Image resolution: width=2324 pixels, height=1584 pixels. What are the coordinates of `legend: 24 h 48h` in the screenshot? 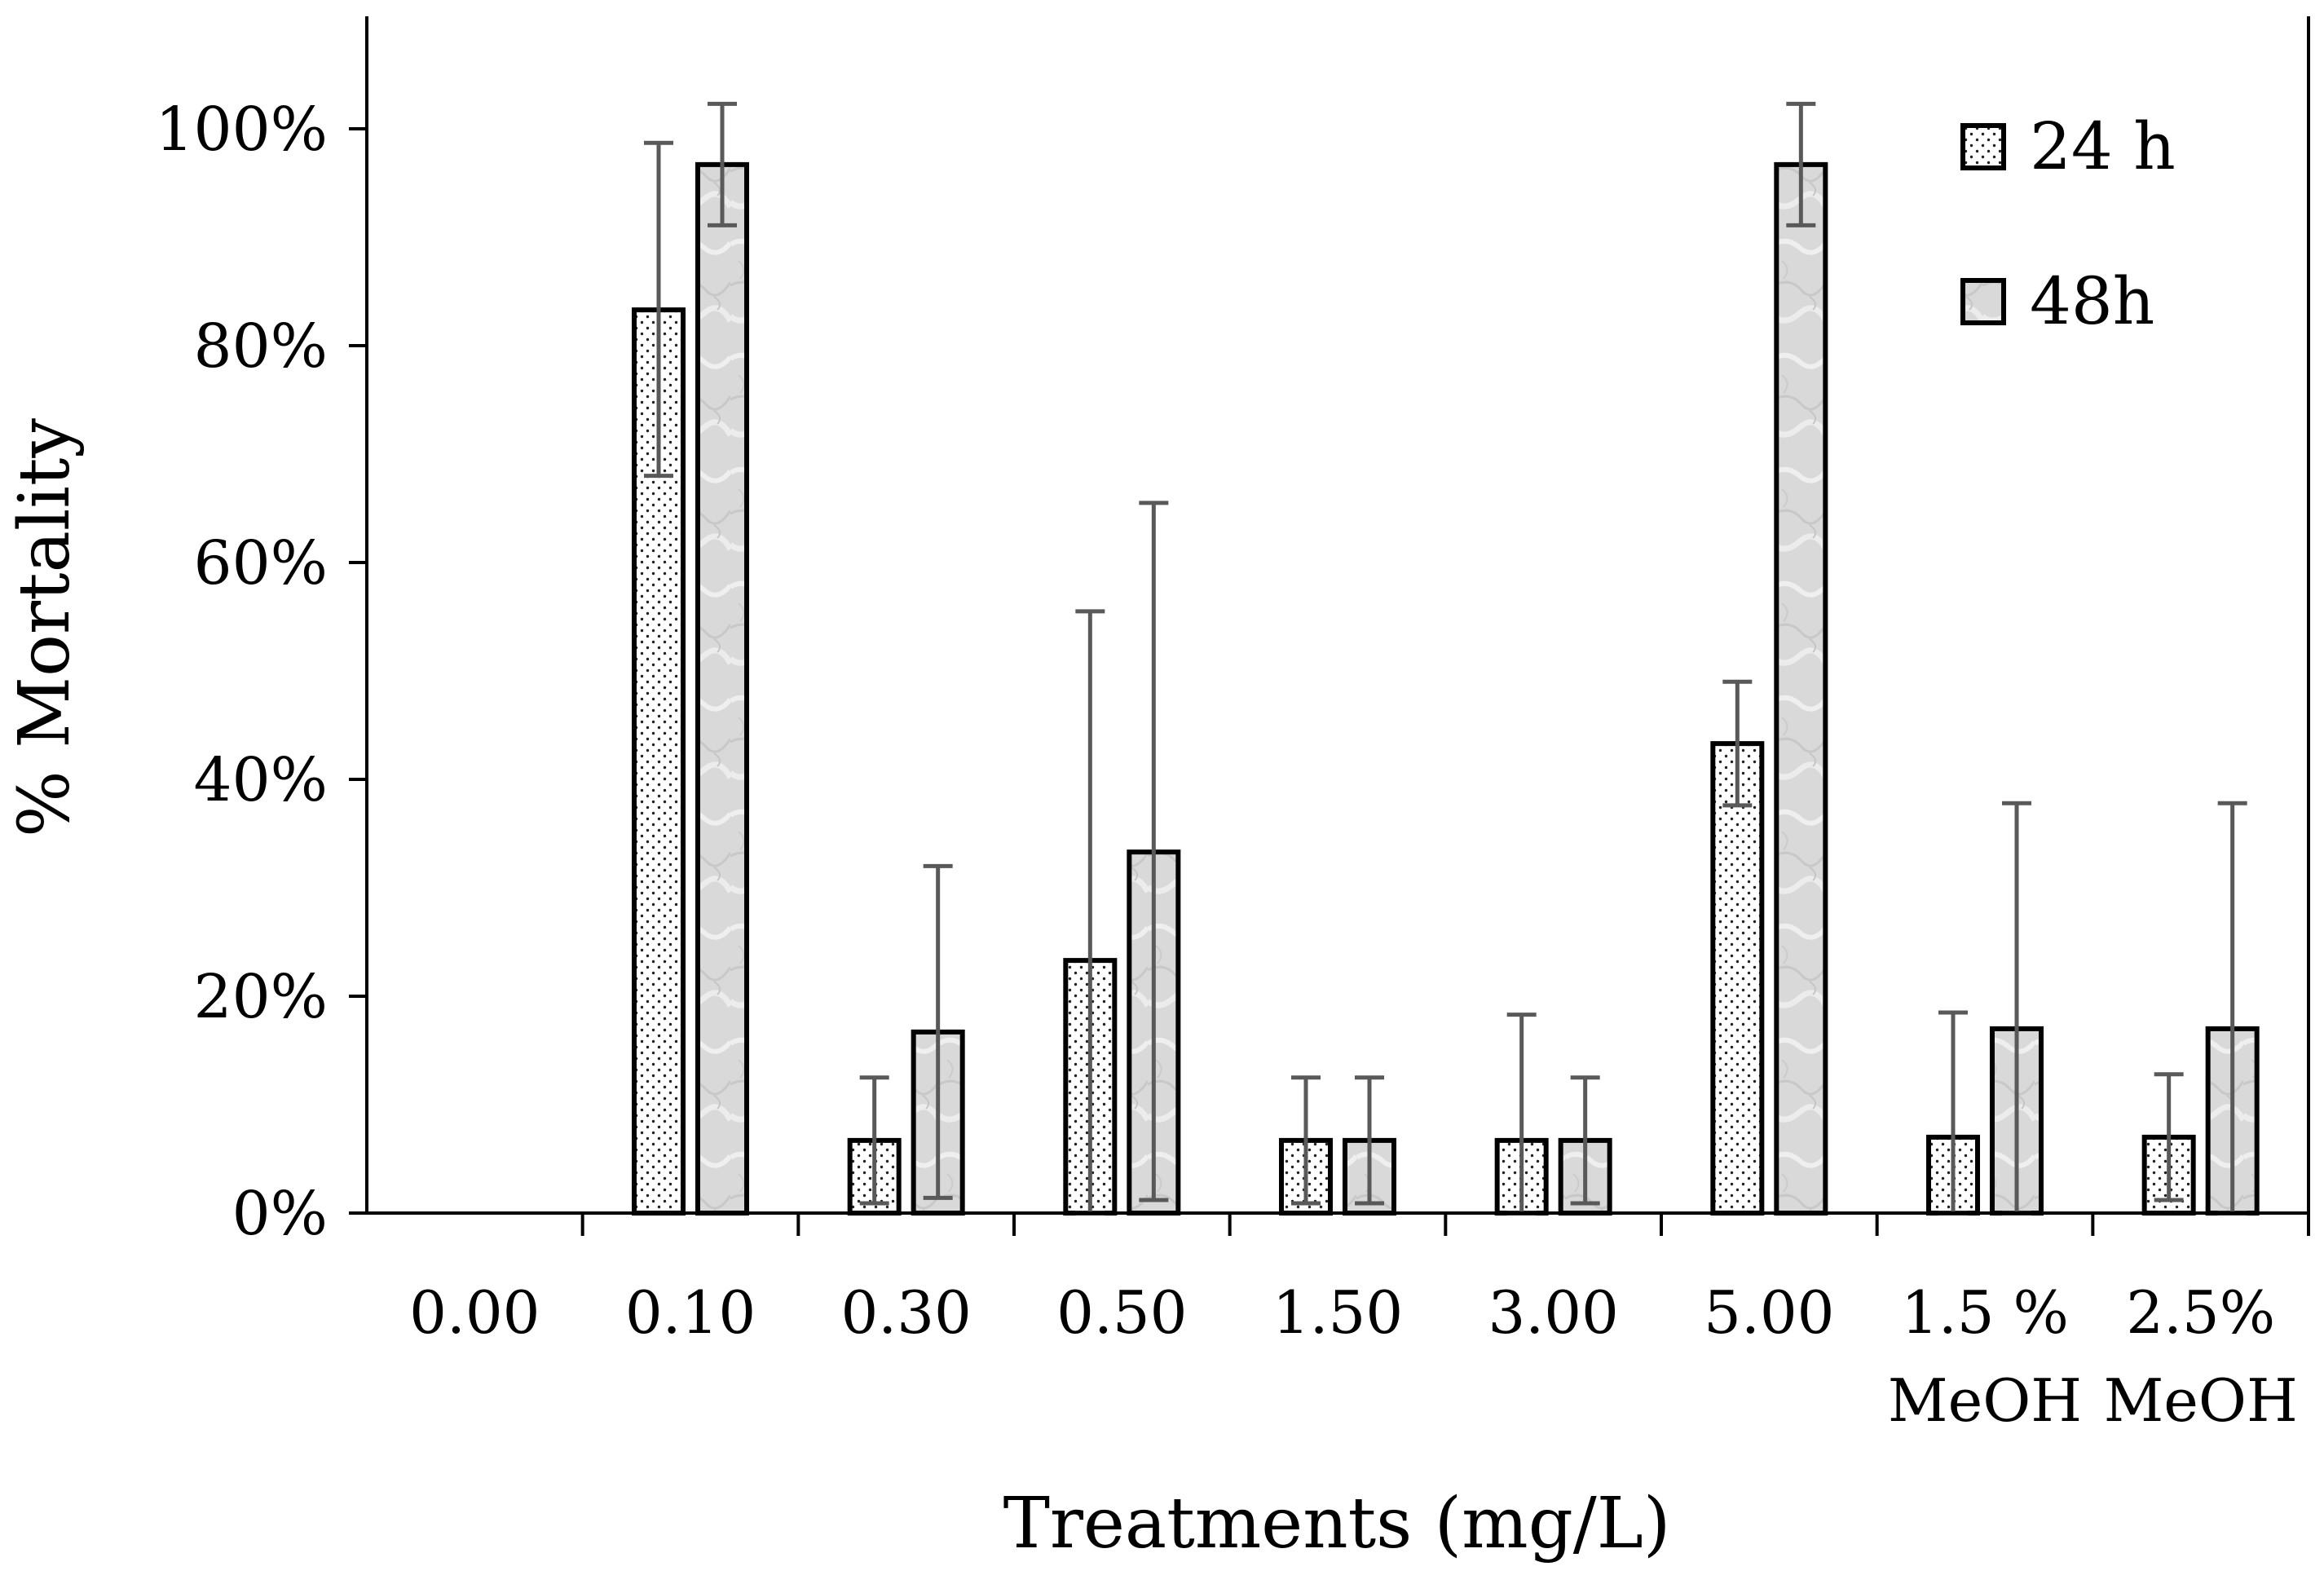 It's located at (2068, 223).